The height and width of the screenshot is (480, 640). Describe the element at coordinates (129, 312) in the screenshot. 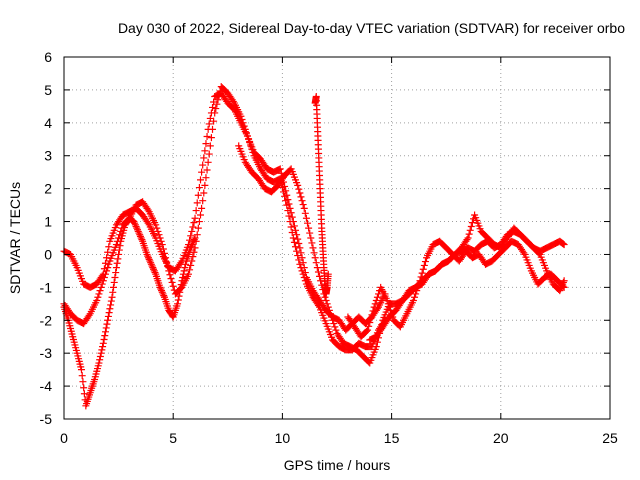

I see `series-trace-c` at that location.